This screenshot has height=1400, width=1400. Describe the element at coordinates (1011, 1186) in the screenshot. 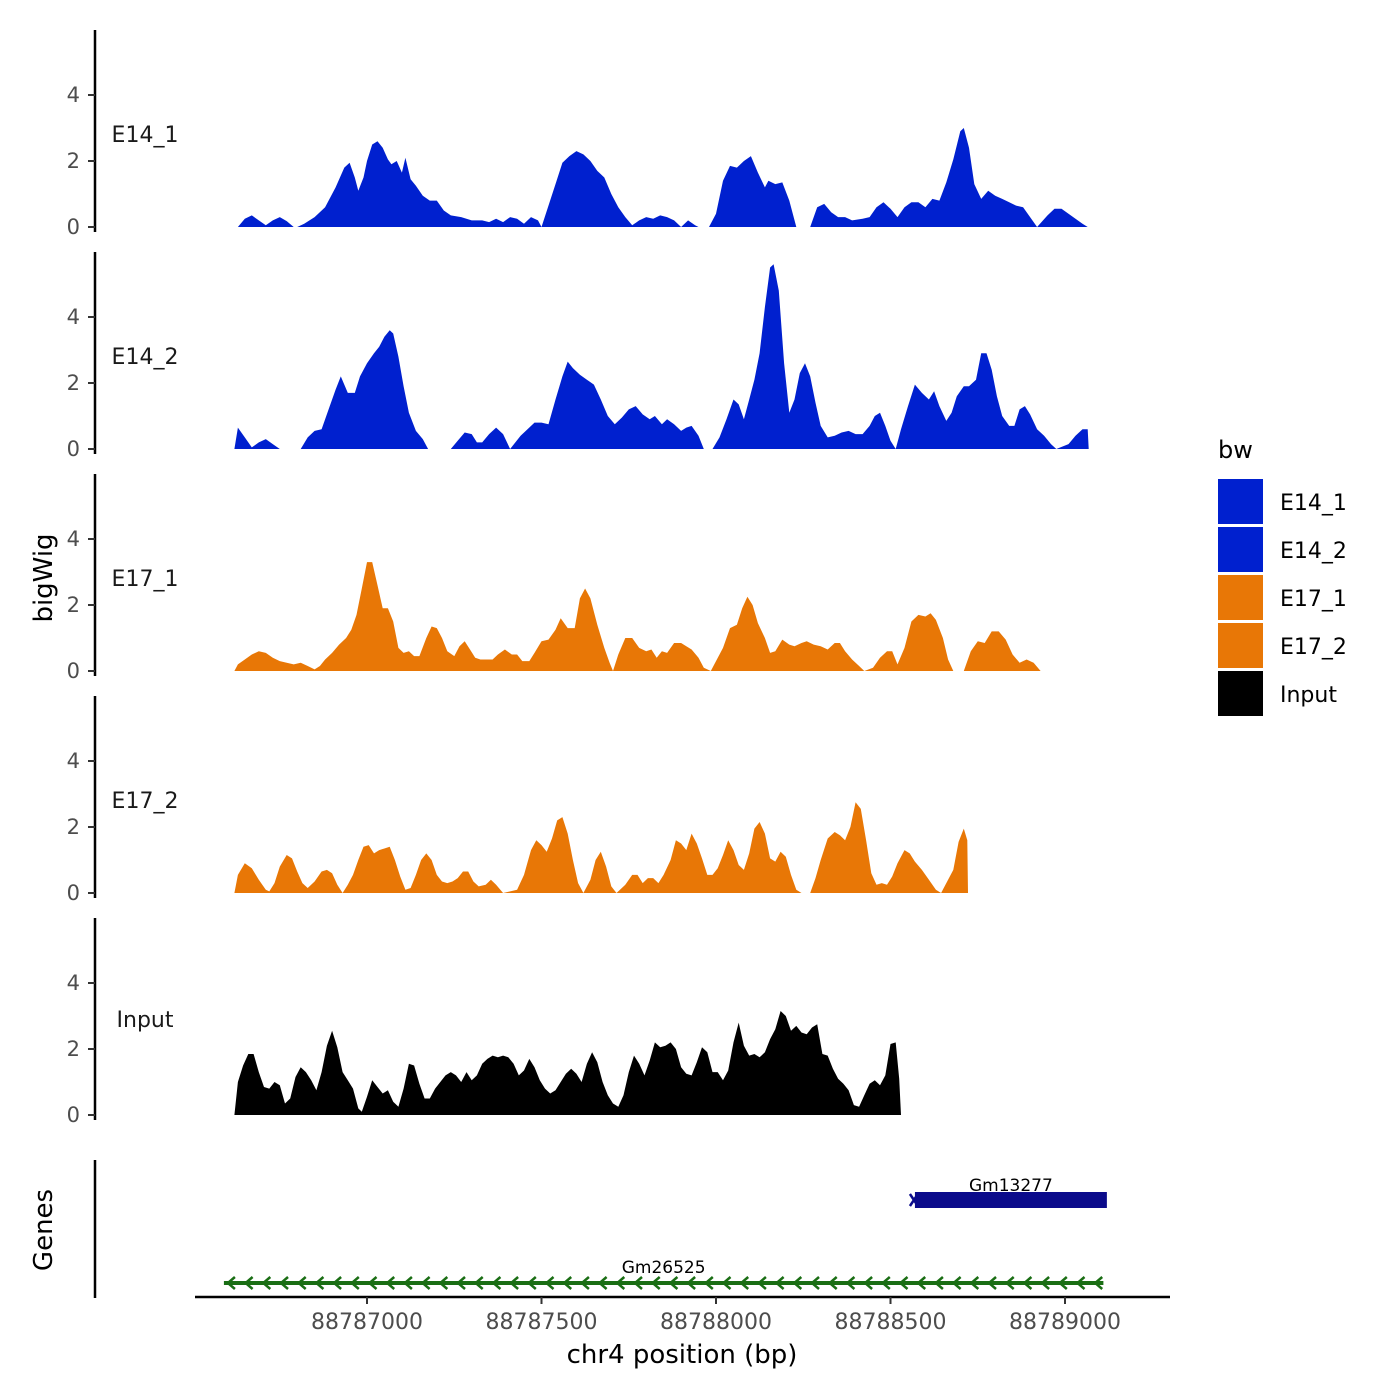

I see `gene-label: Gm13277` at that location.